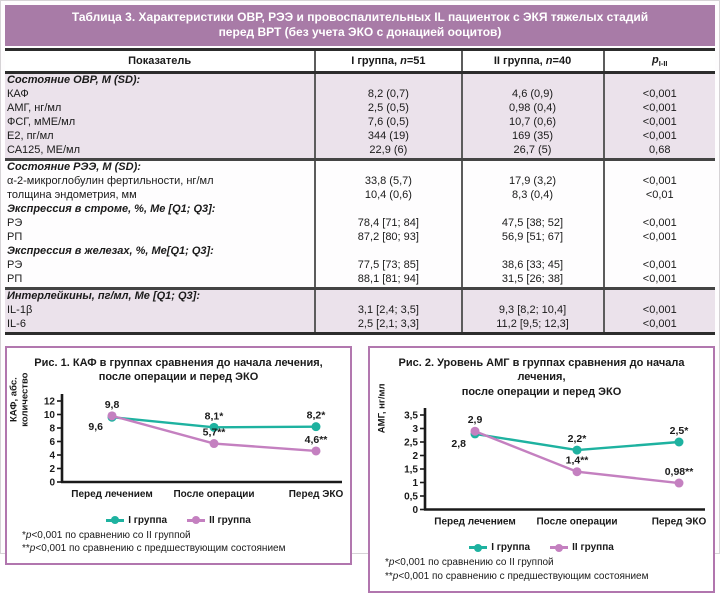  Describe the element at coordinates (532, 151) in the screenshot. I see `value-cell: 26,7 (5)` at that location.